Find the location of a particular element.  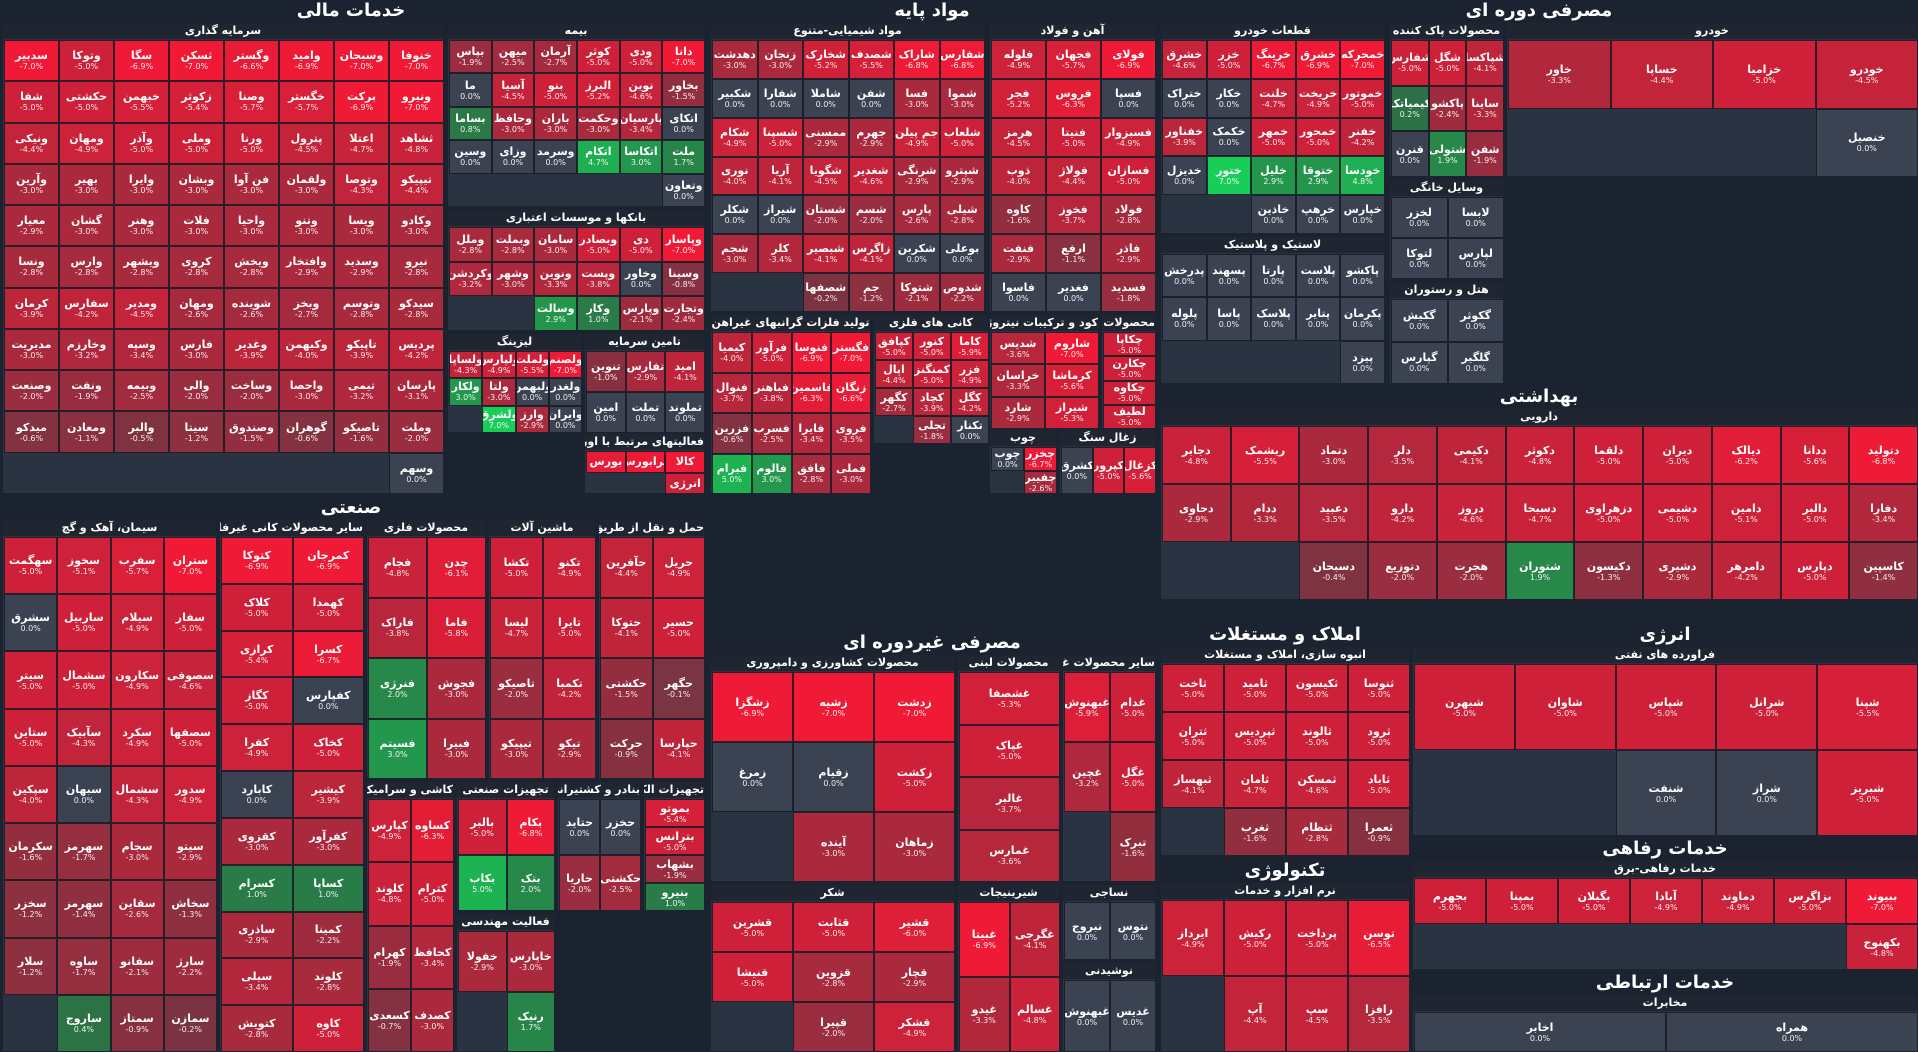

stock-tile: گلگیر 0.0% is located at coordinates (1475, 362).